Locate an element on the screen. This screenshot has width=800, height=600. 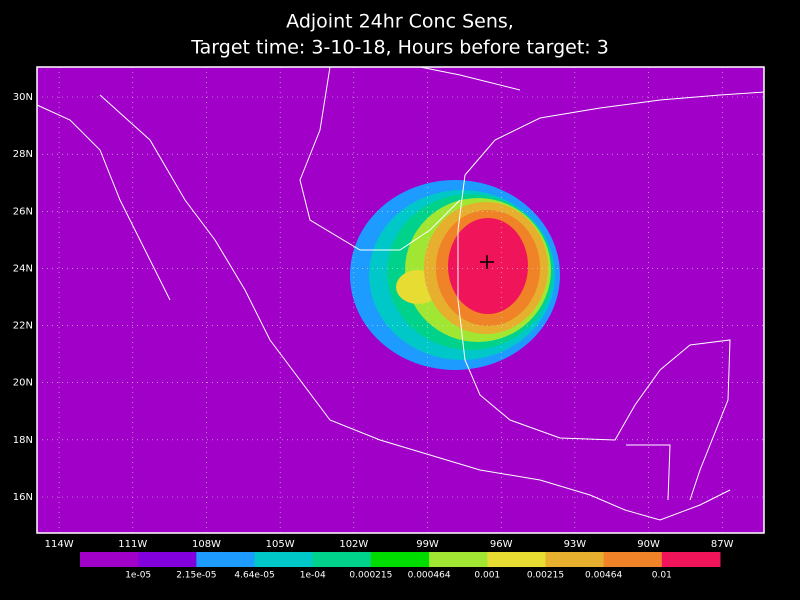
contour is located at coordinates (488, 266).